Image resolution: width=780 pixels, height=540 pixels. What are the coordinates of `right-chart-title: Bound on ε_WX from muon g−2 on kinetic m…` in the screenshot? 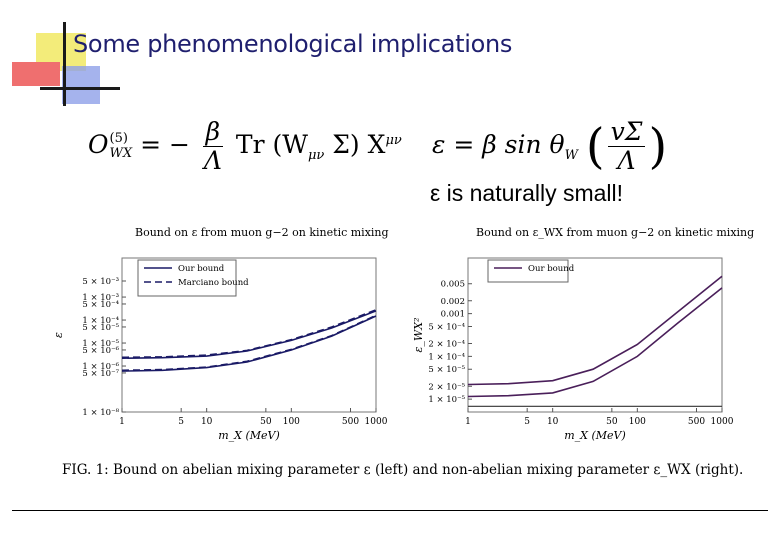 It's located at (615, 232).